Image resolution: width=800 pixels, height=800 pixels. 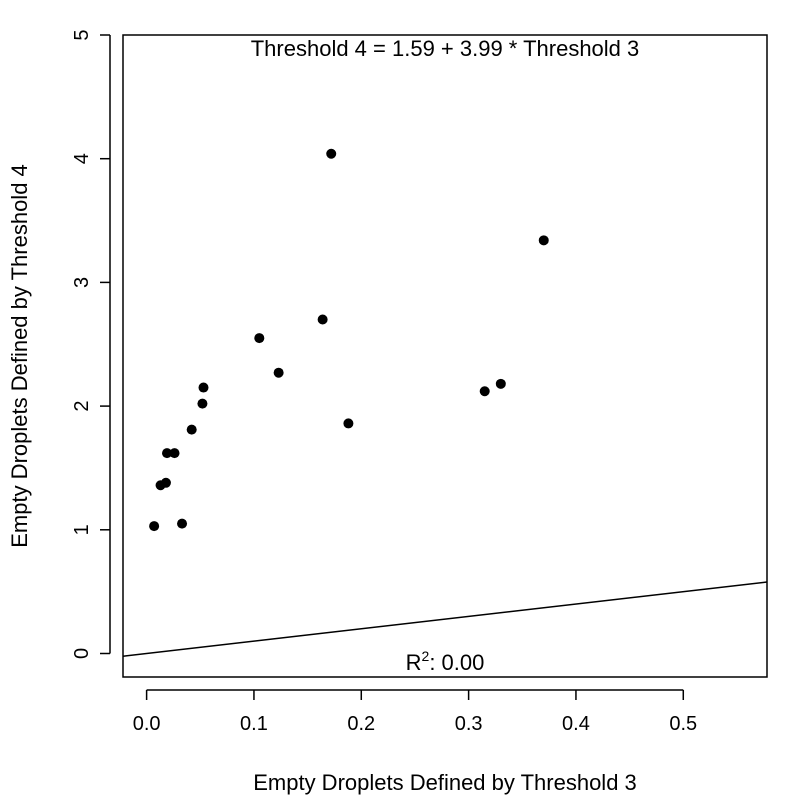 What do you see at coordinates (469, 724) in the screenshot?
I see `x-tick-label: 0.3` at bounding box center [469, 724].